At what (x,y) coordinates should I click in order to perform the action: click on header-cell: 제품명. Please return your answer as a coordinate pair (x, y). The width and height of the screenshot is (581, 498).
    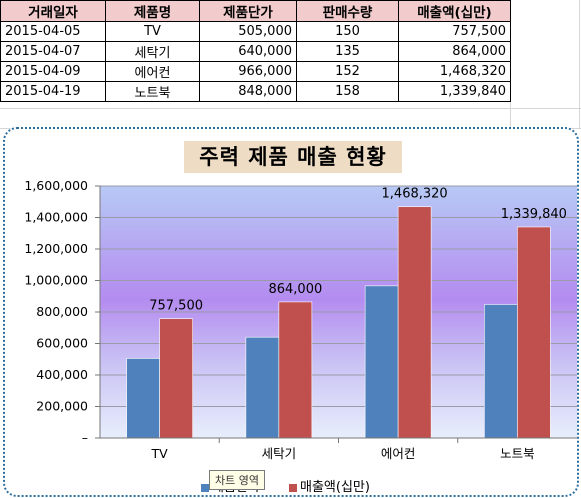
    Looking at the image, I should click on (152, 11).